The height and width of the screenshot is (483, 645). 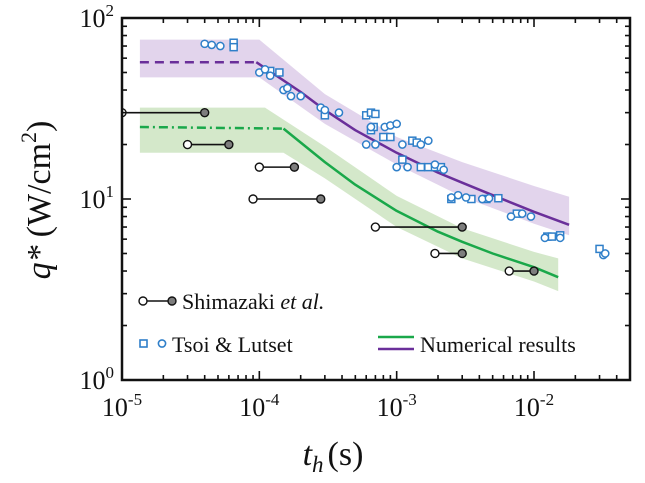 What do you see at coordinates (97, 17) in the screenshot?
I see `y-tick-label: 10²` at bounding box center [97, 17].